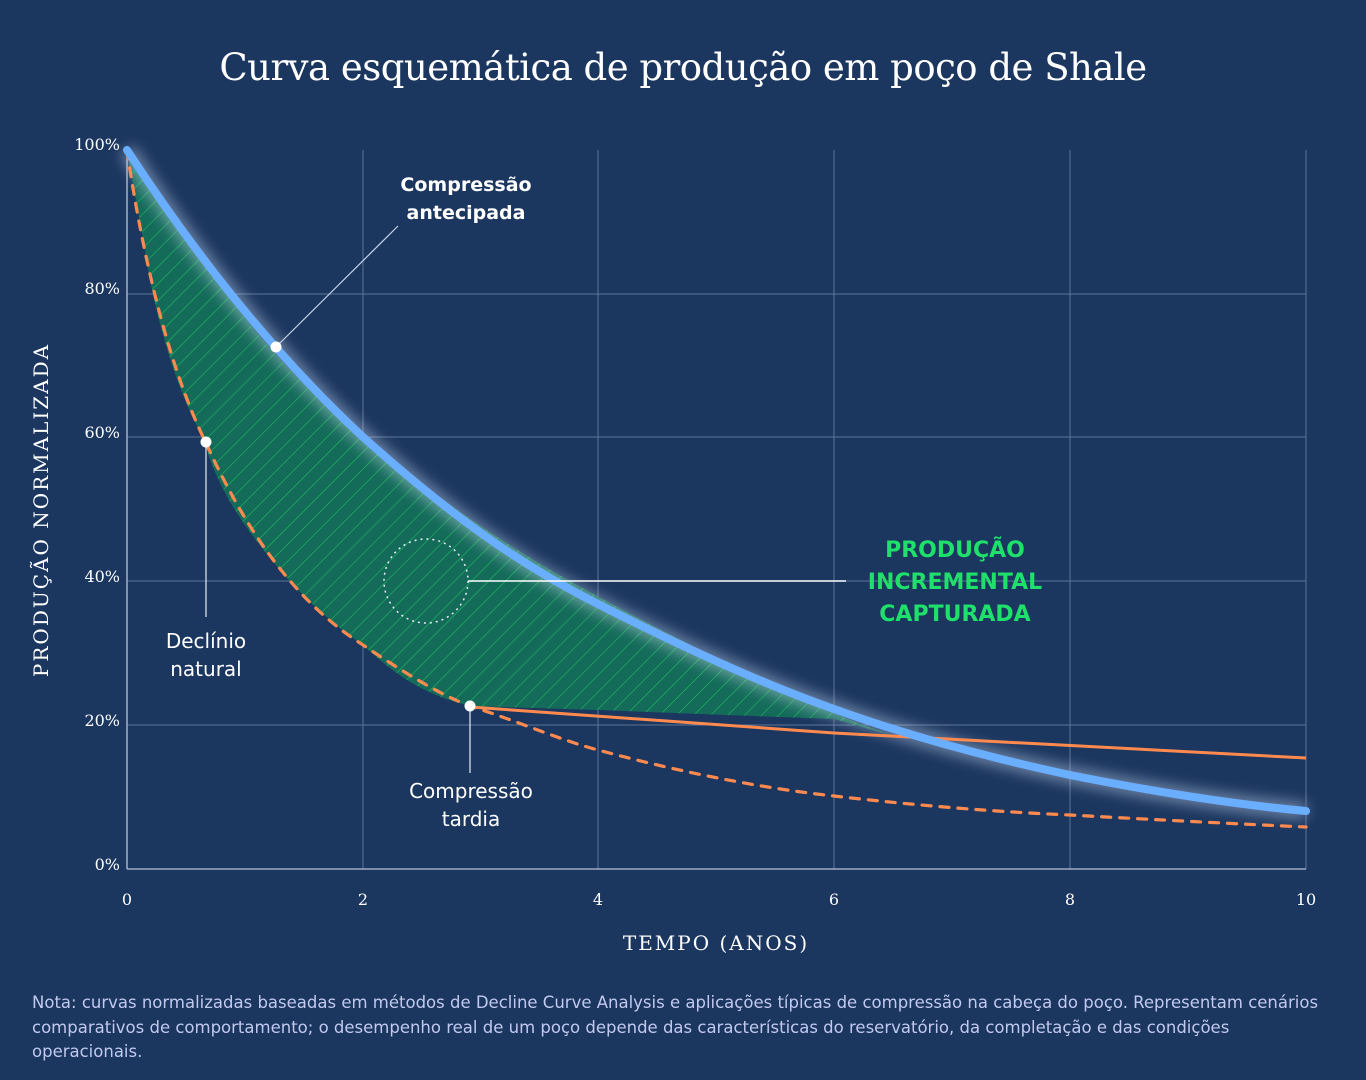 Image resolution: width=1366 pixels, height=1080 pixels. What do you see at coordinates (41, 510) in the screenshot?
I see `y-axis-label: PRODUÇÃO NORMALIZADA` at bounding box center [41, 510].